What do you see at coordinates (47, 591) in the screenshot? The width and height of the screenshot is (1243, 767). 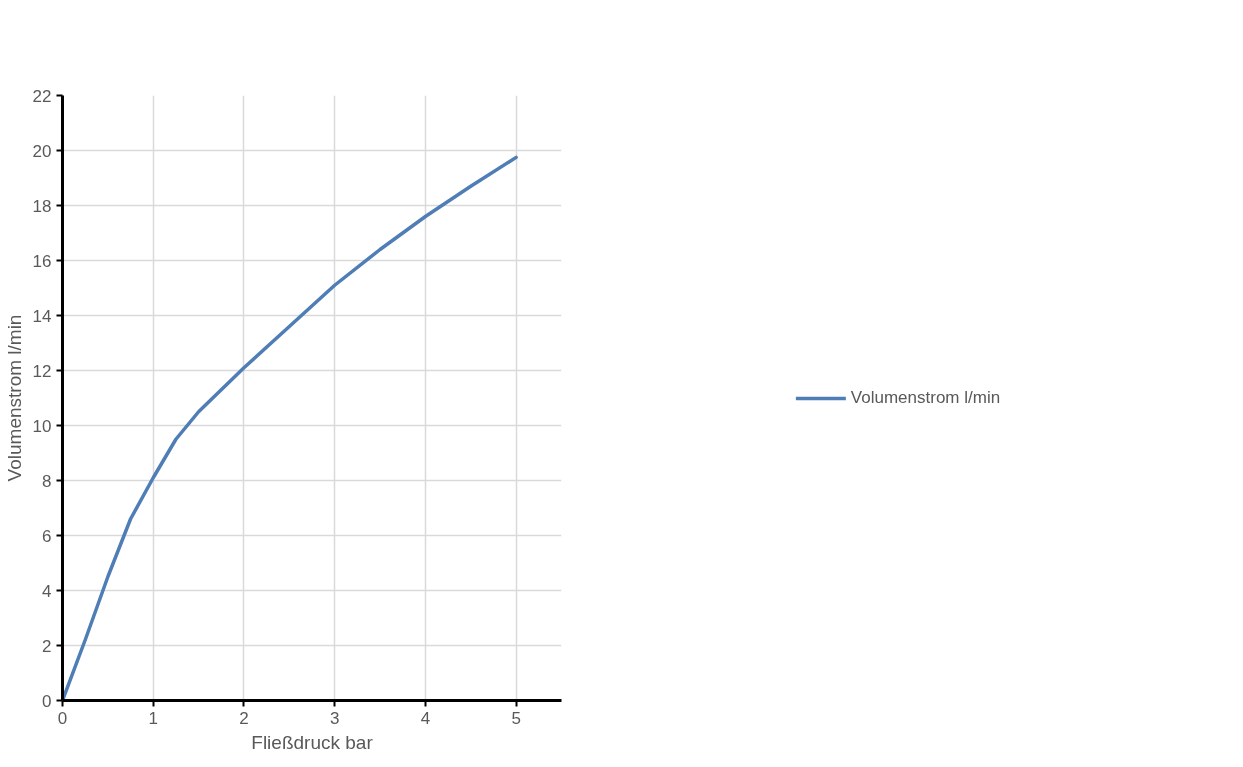 I see `y-tick-label: 4` at bounding box center [47, 591].